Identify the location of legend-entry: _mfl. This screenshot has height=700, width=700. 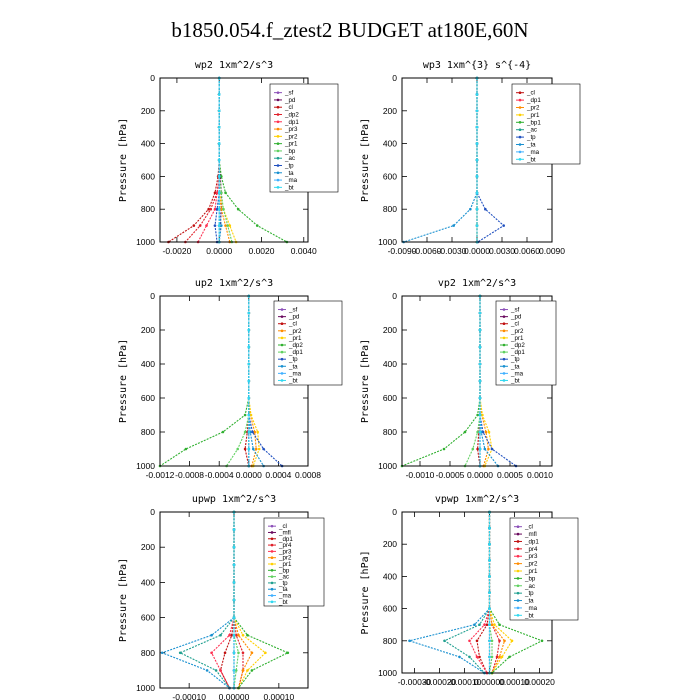
(530, 534).